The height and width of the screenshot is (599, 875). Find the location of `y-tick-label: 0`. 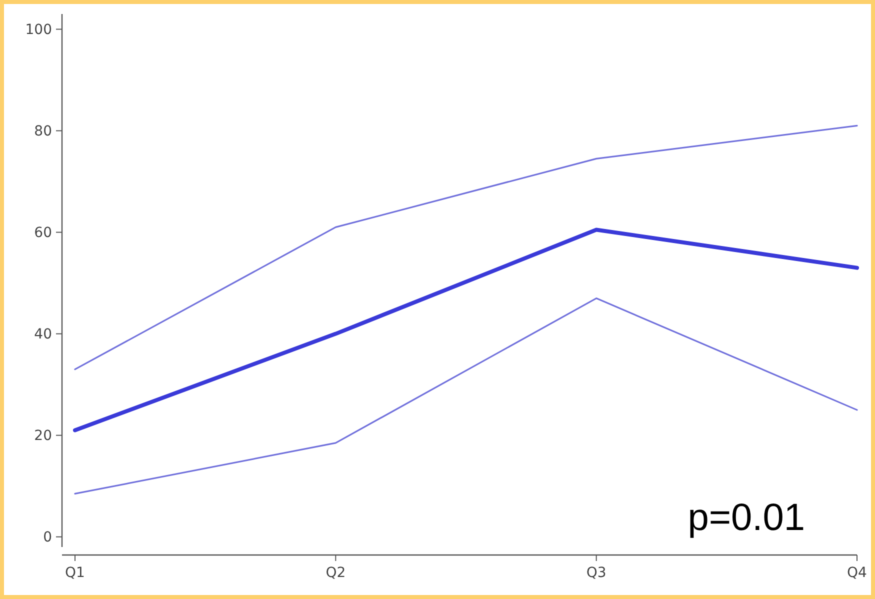

y-tick-label: 0 is located at coordinates (47, 538).